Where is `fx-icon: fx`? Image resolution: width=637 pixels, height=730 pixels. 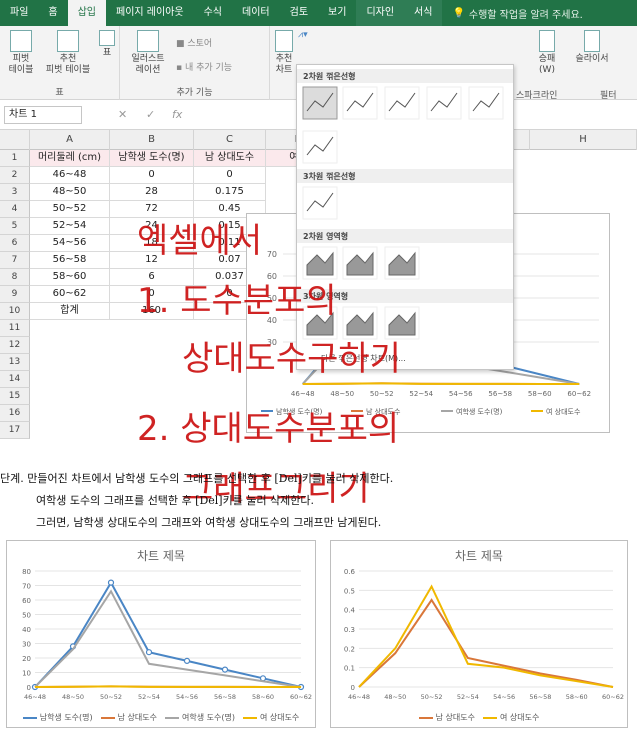 fx-icon: fx is located at coordinates (177, 114).